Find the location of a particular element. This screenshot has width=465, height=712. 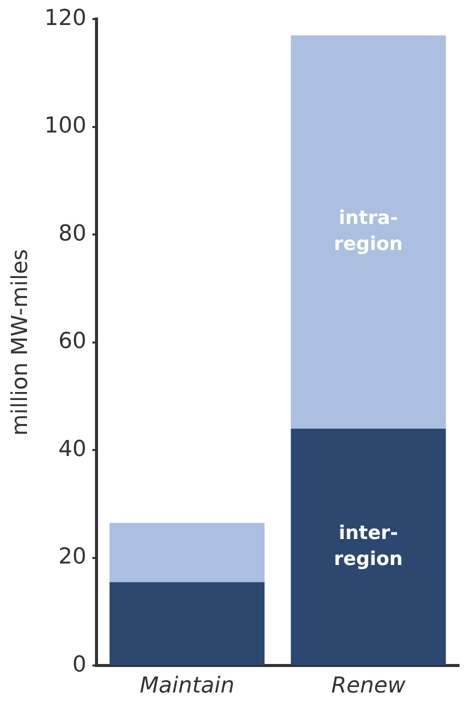

x-tick-label: Maintain is located at coordinates (187, 686).